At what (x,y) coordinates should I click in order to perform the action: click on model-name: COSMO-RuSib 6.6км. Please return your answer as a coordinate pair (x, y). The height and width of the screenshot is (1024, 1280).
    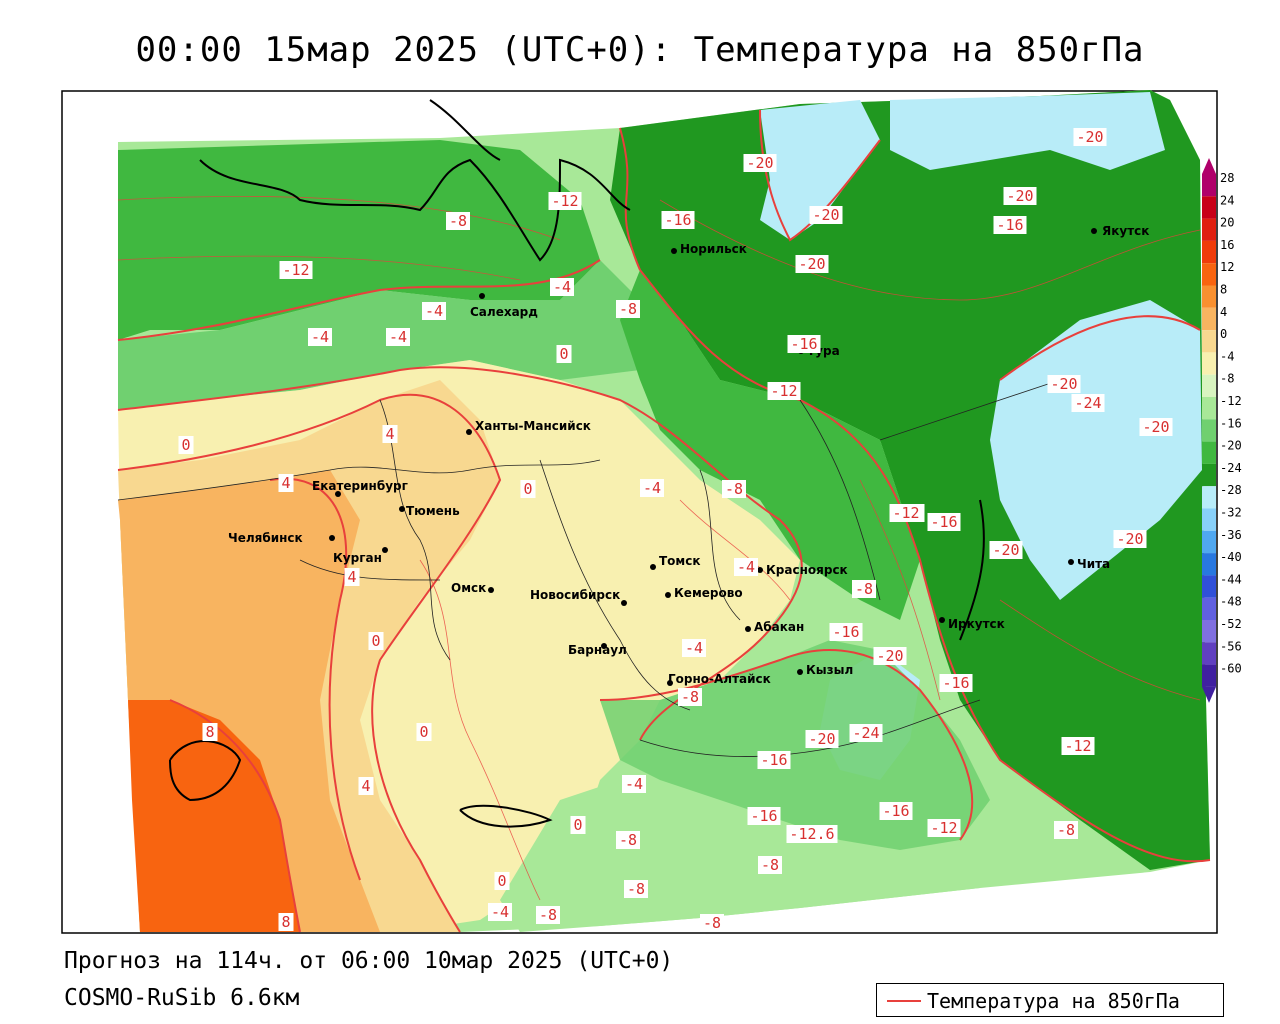
    Looking at the image, I should click on (182, 998).